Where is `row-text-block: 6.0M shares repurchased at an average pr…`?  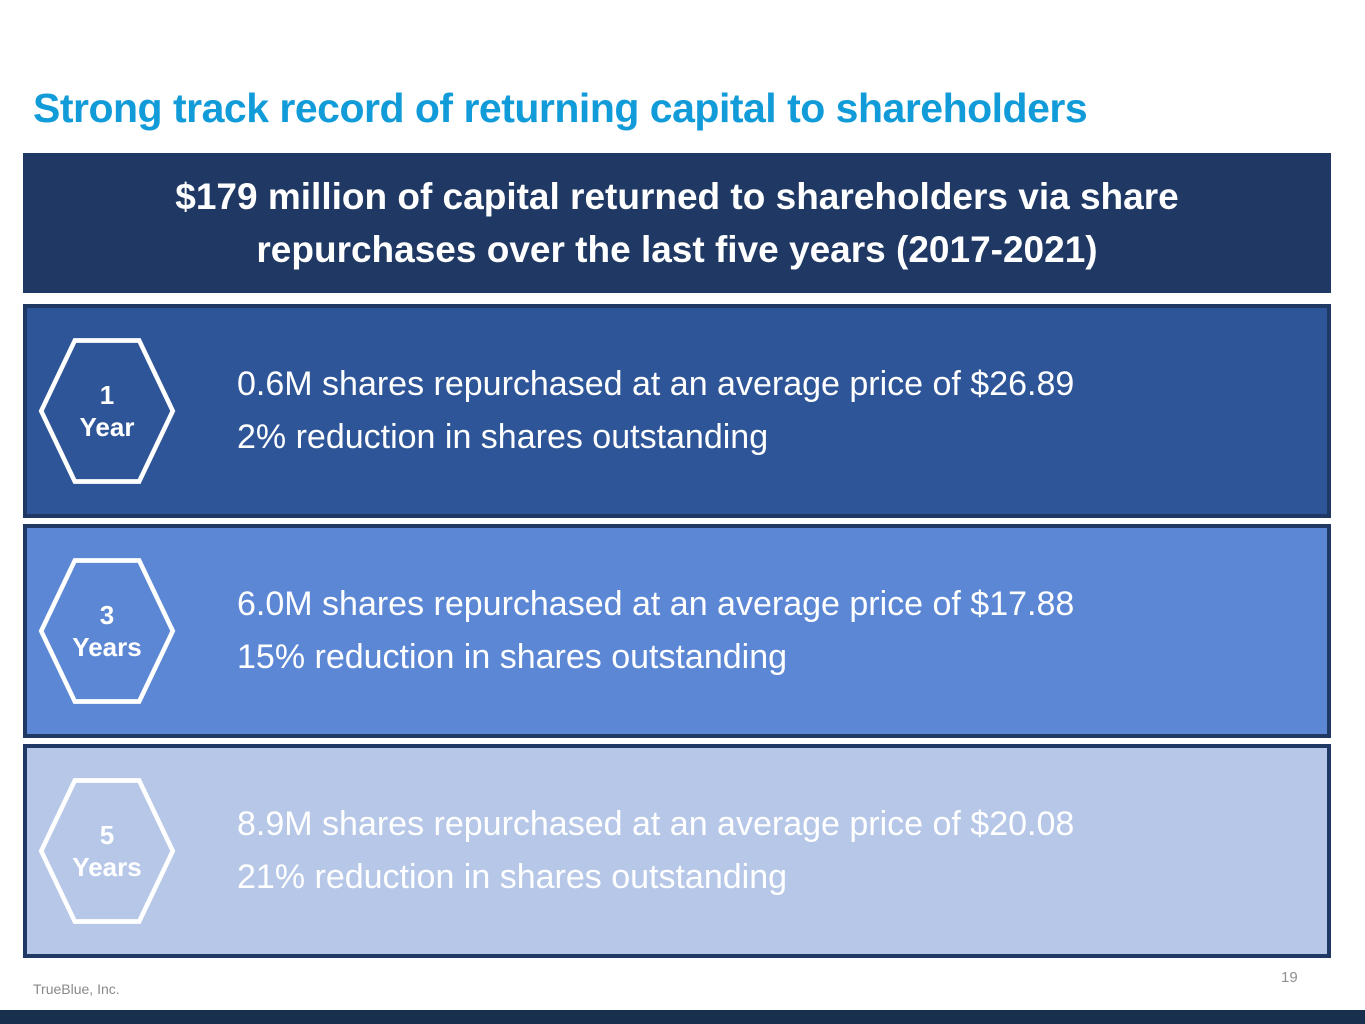
row-text-block: 6.0M shares repurchased at an average pr… is located at coordinates (655, 631).